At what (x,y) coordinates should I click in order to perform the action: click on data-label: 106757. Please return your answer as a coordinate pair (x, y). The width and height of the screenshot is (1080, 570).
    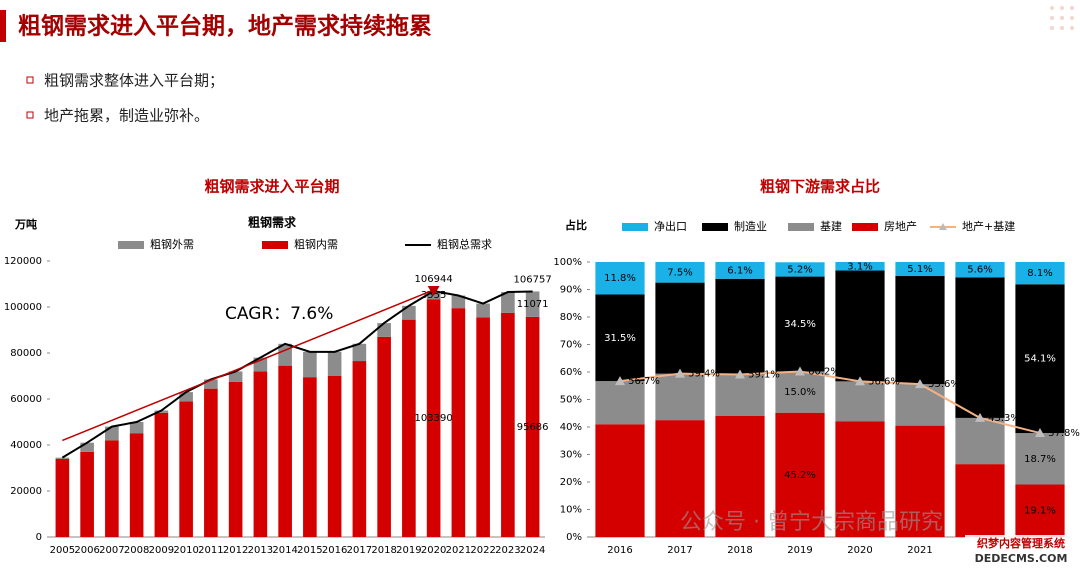
    Looking at the image, I should click on (533, 279).